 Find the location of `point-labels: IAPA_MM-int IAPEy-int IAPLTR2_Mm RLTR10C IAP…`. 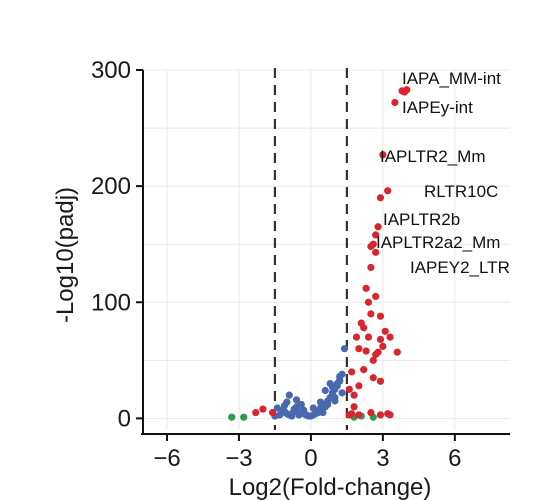

point-labels: IAPA_MM-int IAPEy-int IAPLTR2_Mm RLTR10C IAP… is located at coordinates (443, 173).